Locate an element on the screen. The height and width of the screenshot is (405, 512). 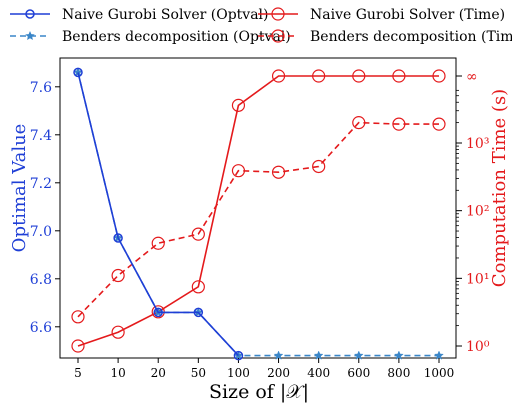
y-left-tick-label: 7.2 is located at coordinates (41, 184).